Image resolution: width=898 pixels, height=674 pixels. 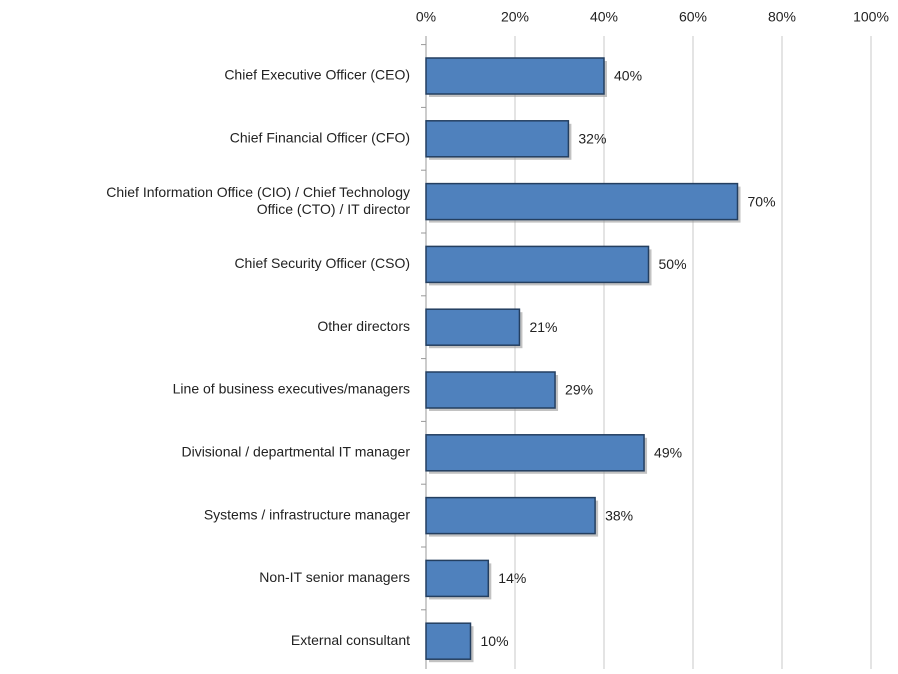 I want to click on data-label: 14%, so click(x=512, y=578).